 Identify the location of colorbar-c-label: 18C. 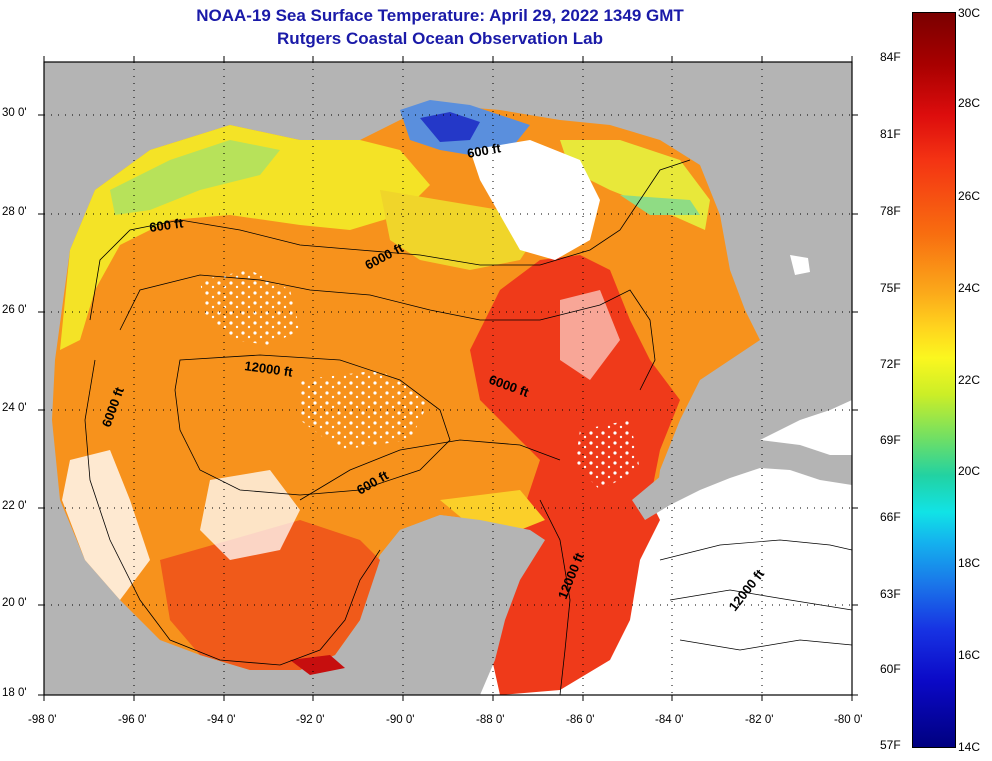
(969, 563).